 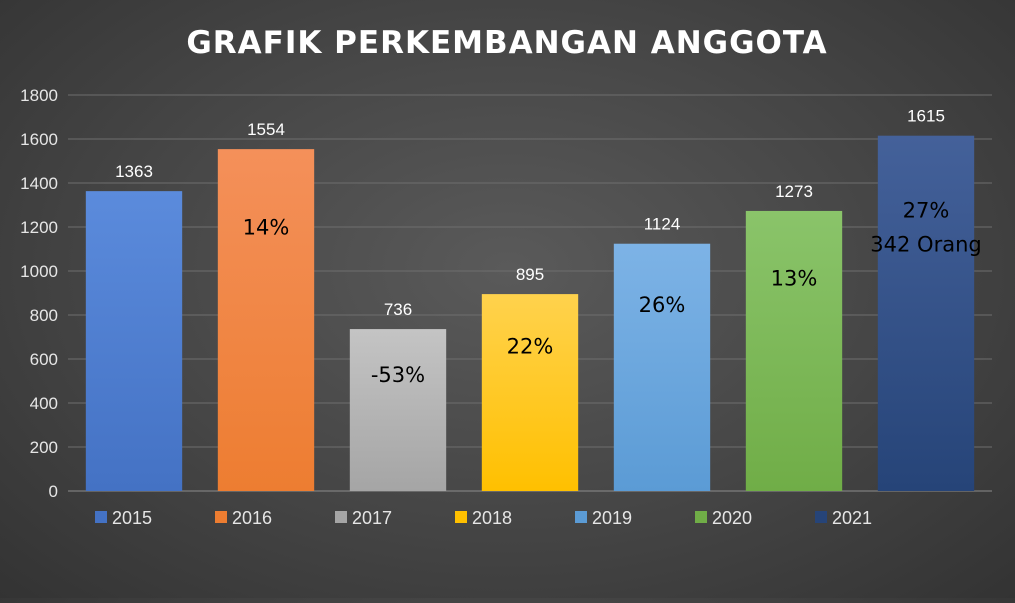 What do you see at coordinates (461, 517) in the screenshot?
I see `legend-swatch-2018` at bounding box center [461, 517].